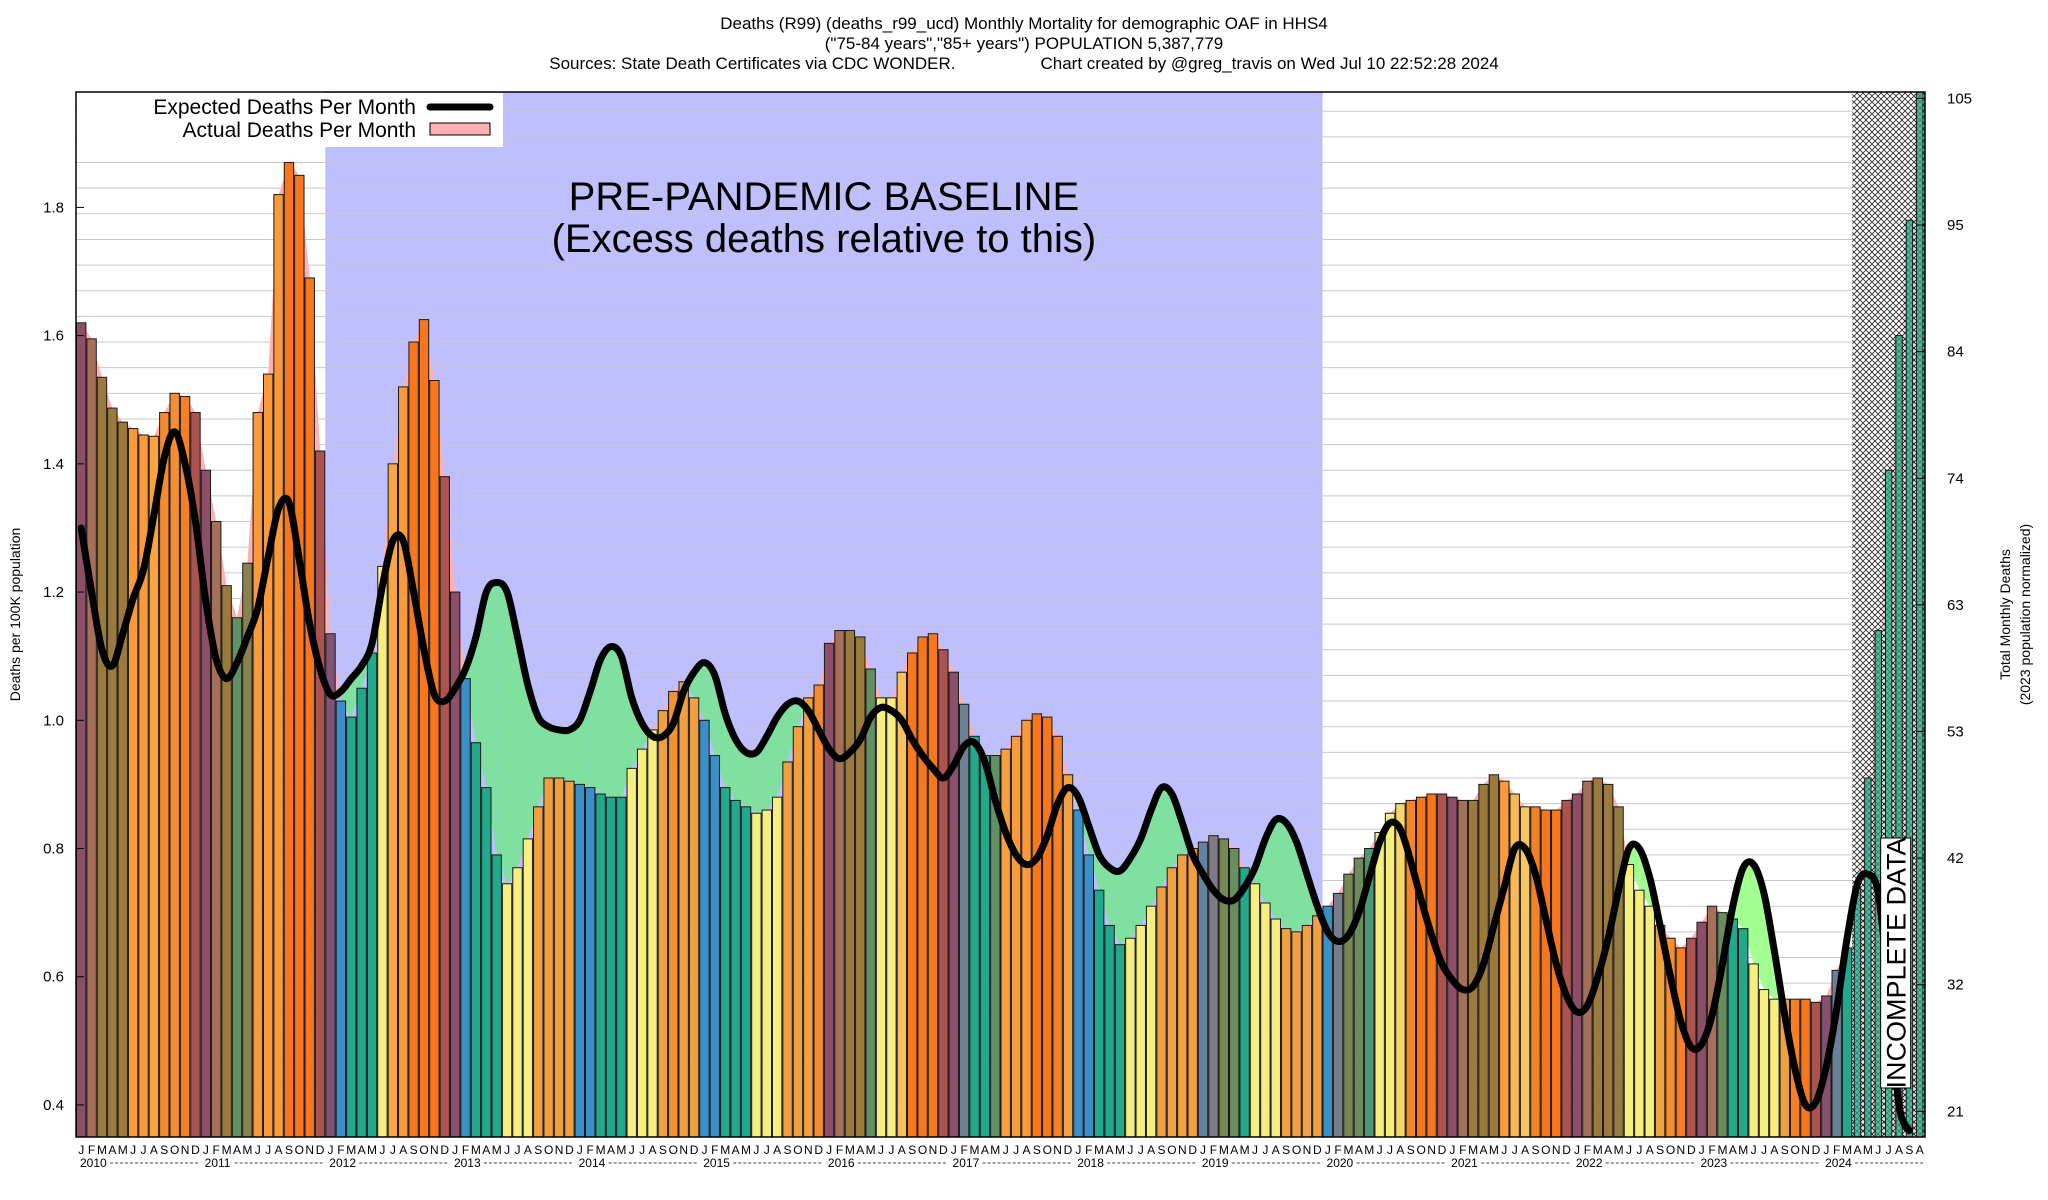  Describe the element at coordinates (1955, 985) in the screenshot. I see `y2-tick-label: 32` at that location.